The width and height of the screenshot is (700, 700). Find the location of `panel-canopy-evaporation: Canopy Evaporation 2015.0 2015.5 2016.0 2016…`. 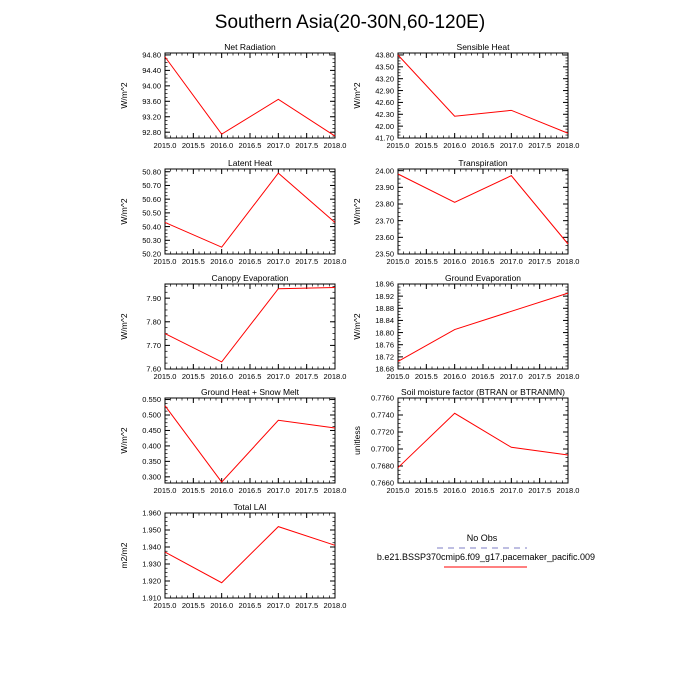

panel-canopy-evaporation: Canopy Evaporation 2015.0 2015.5 2016.0 2016… is located at coordinates (232, 327).